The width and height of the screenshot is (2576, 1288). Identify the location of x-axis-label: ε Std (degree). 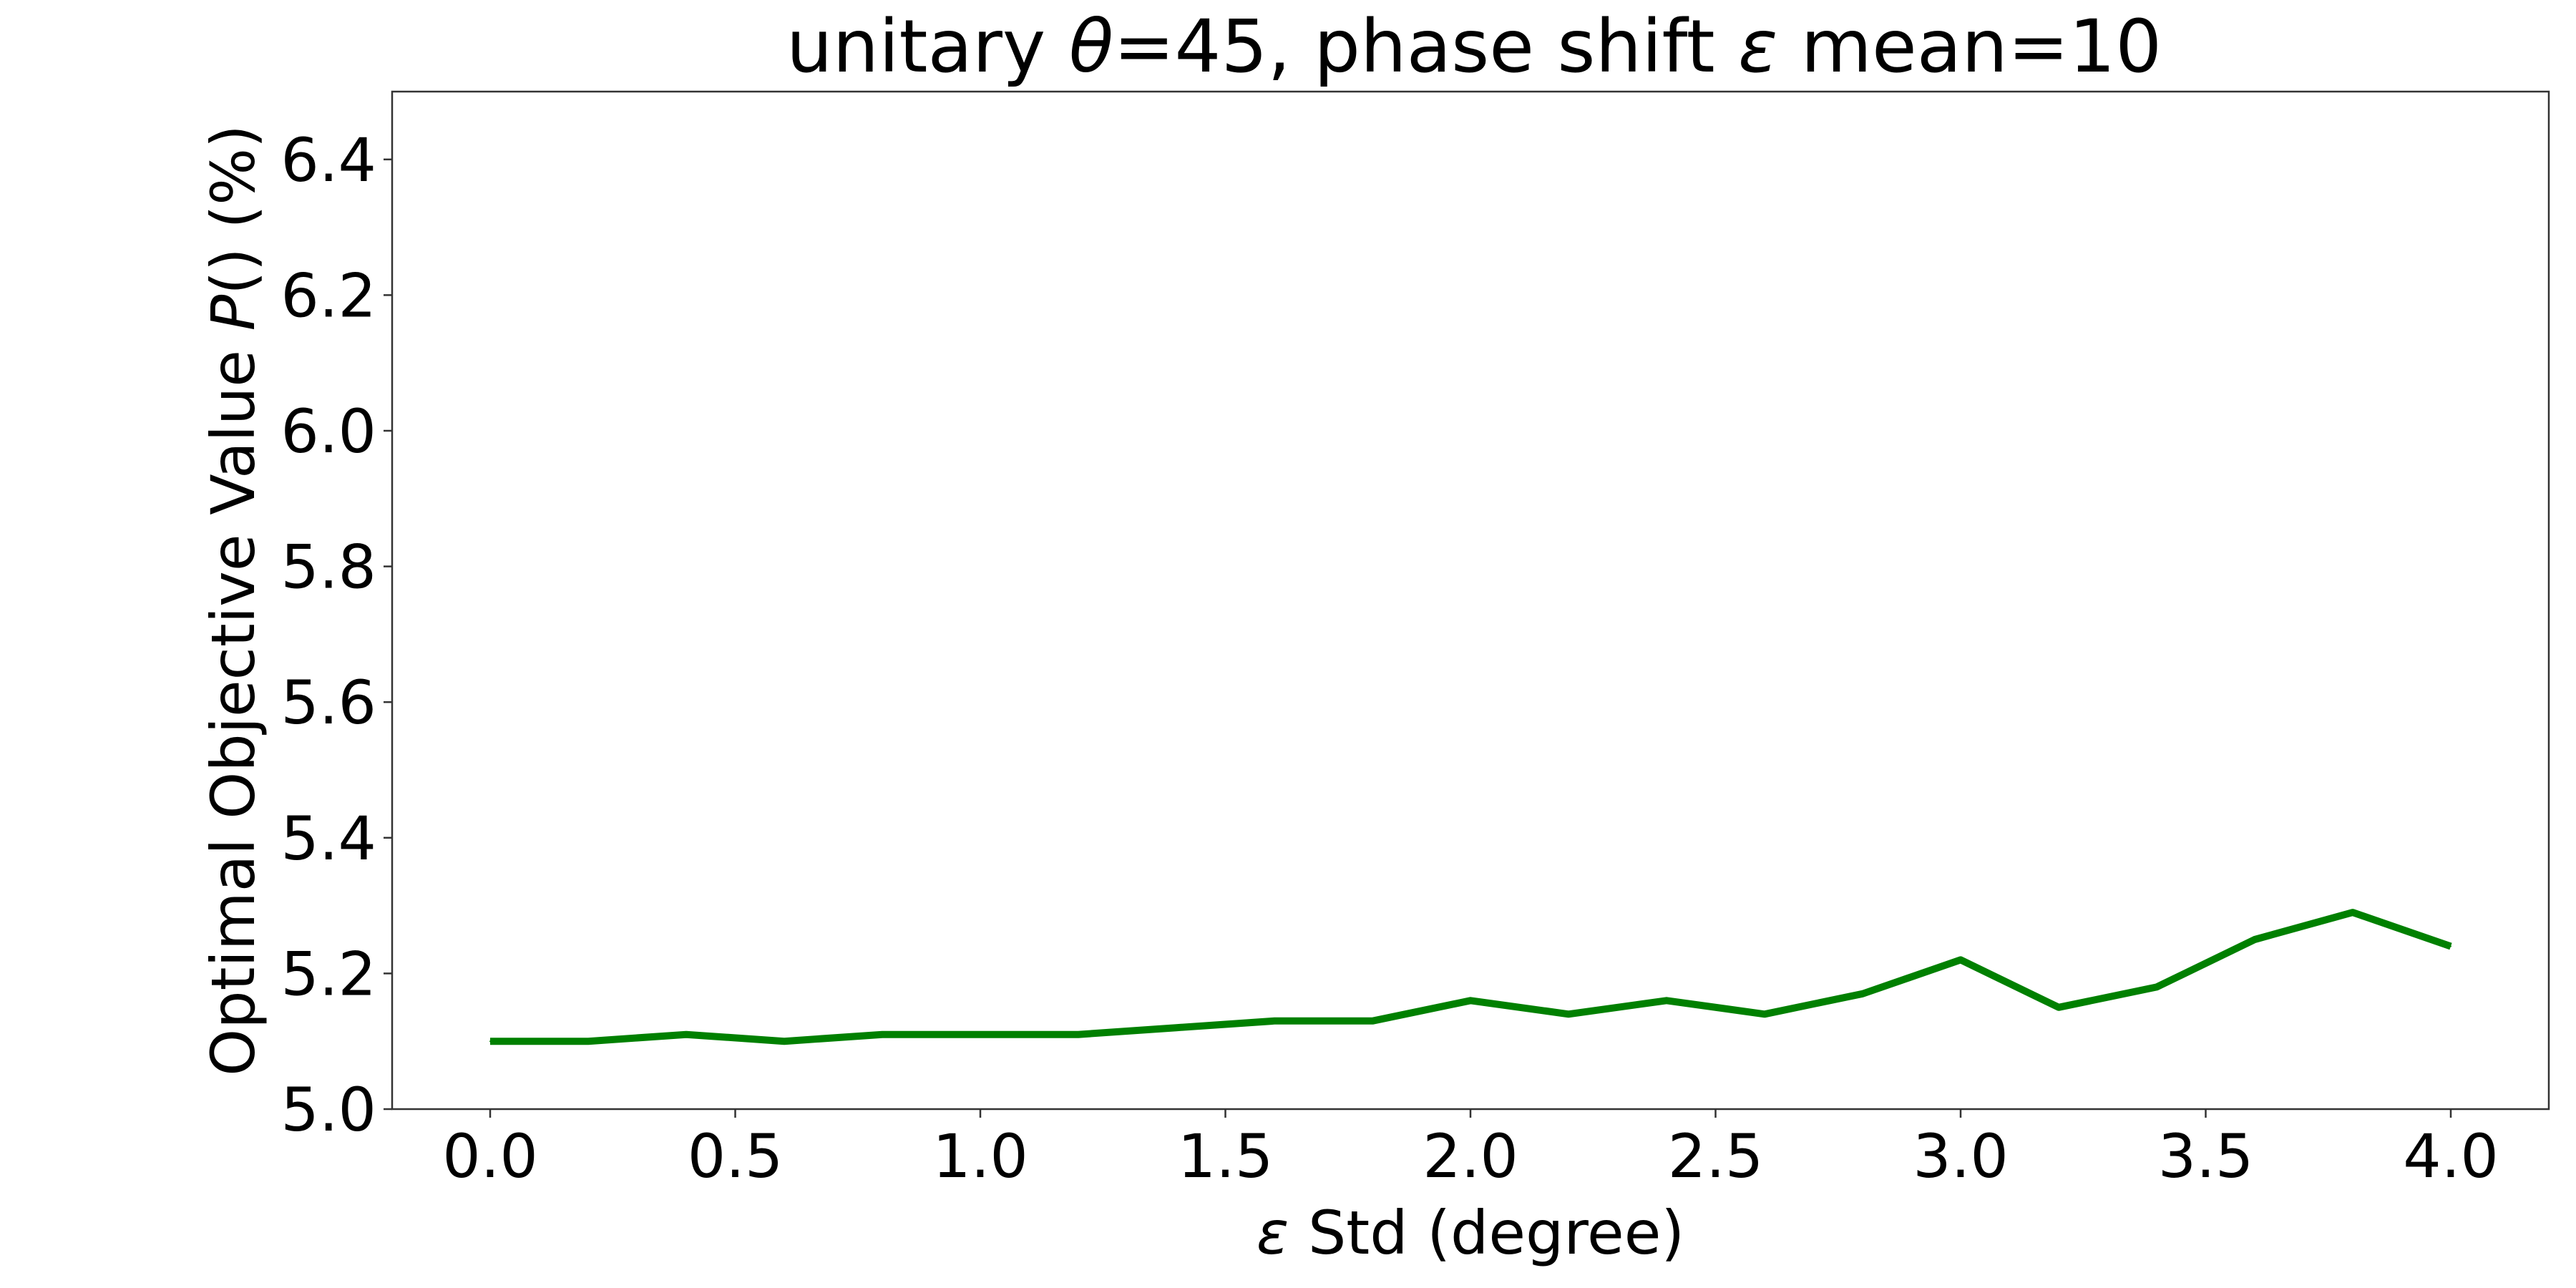
(1470, 1233).